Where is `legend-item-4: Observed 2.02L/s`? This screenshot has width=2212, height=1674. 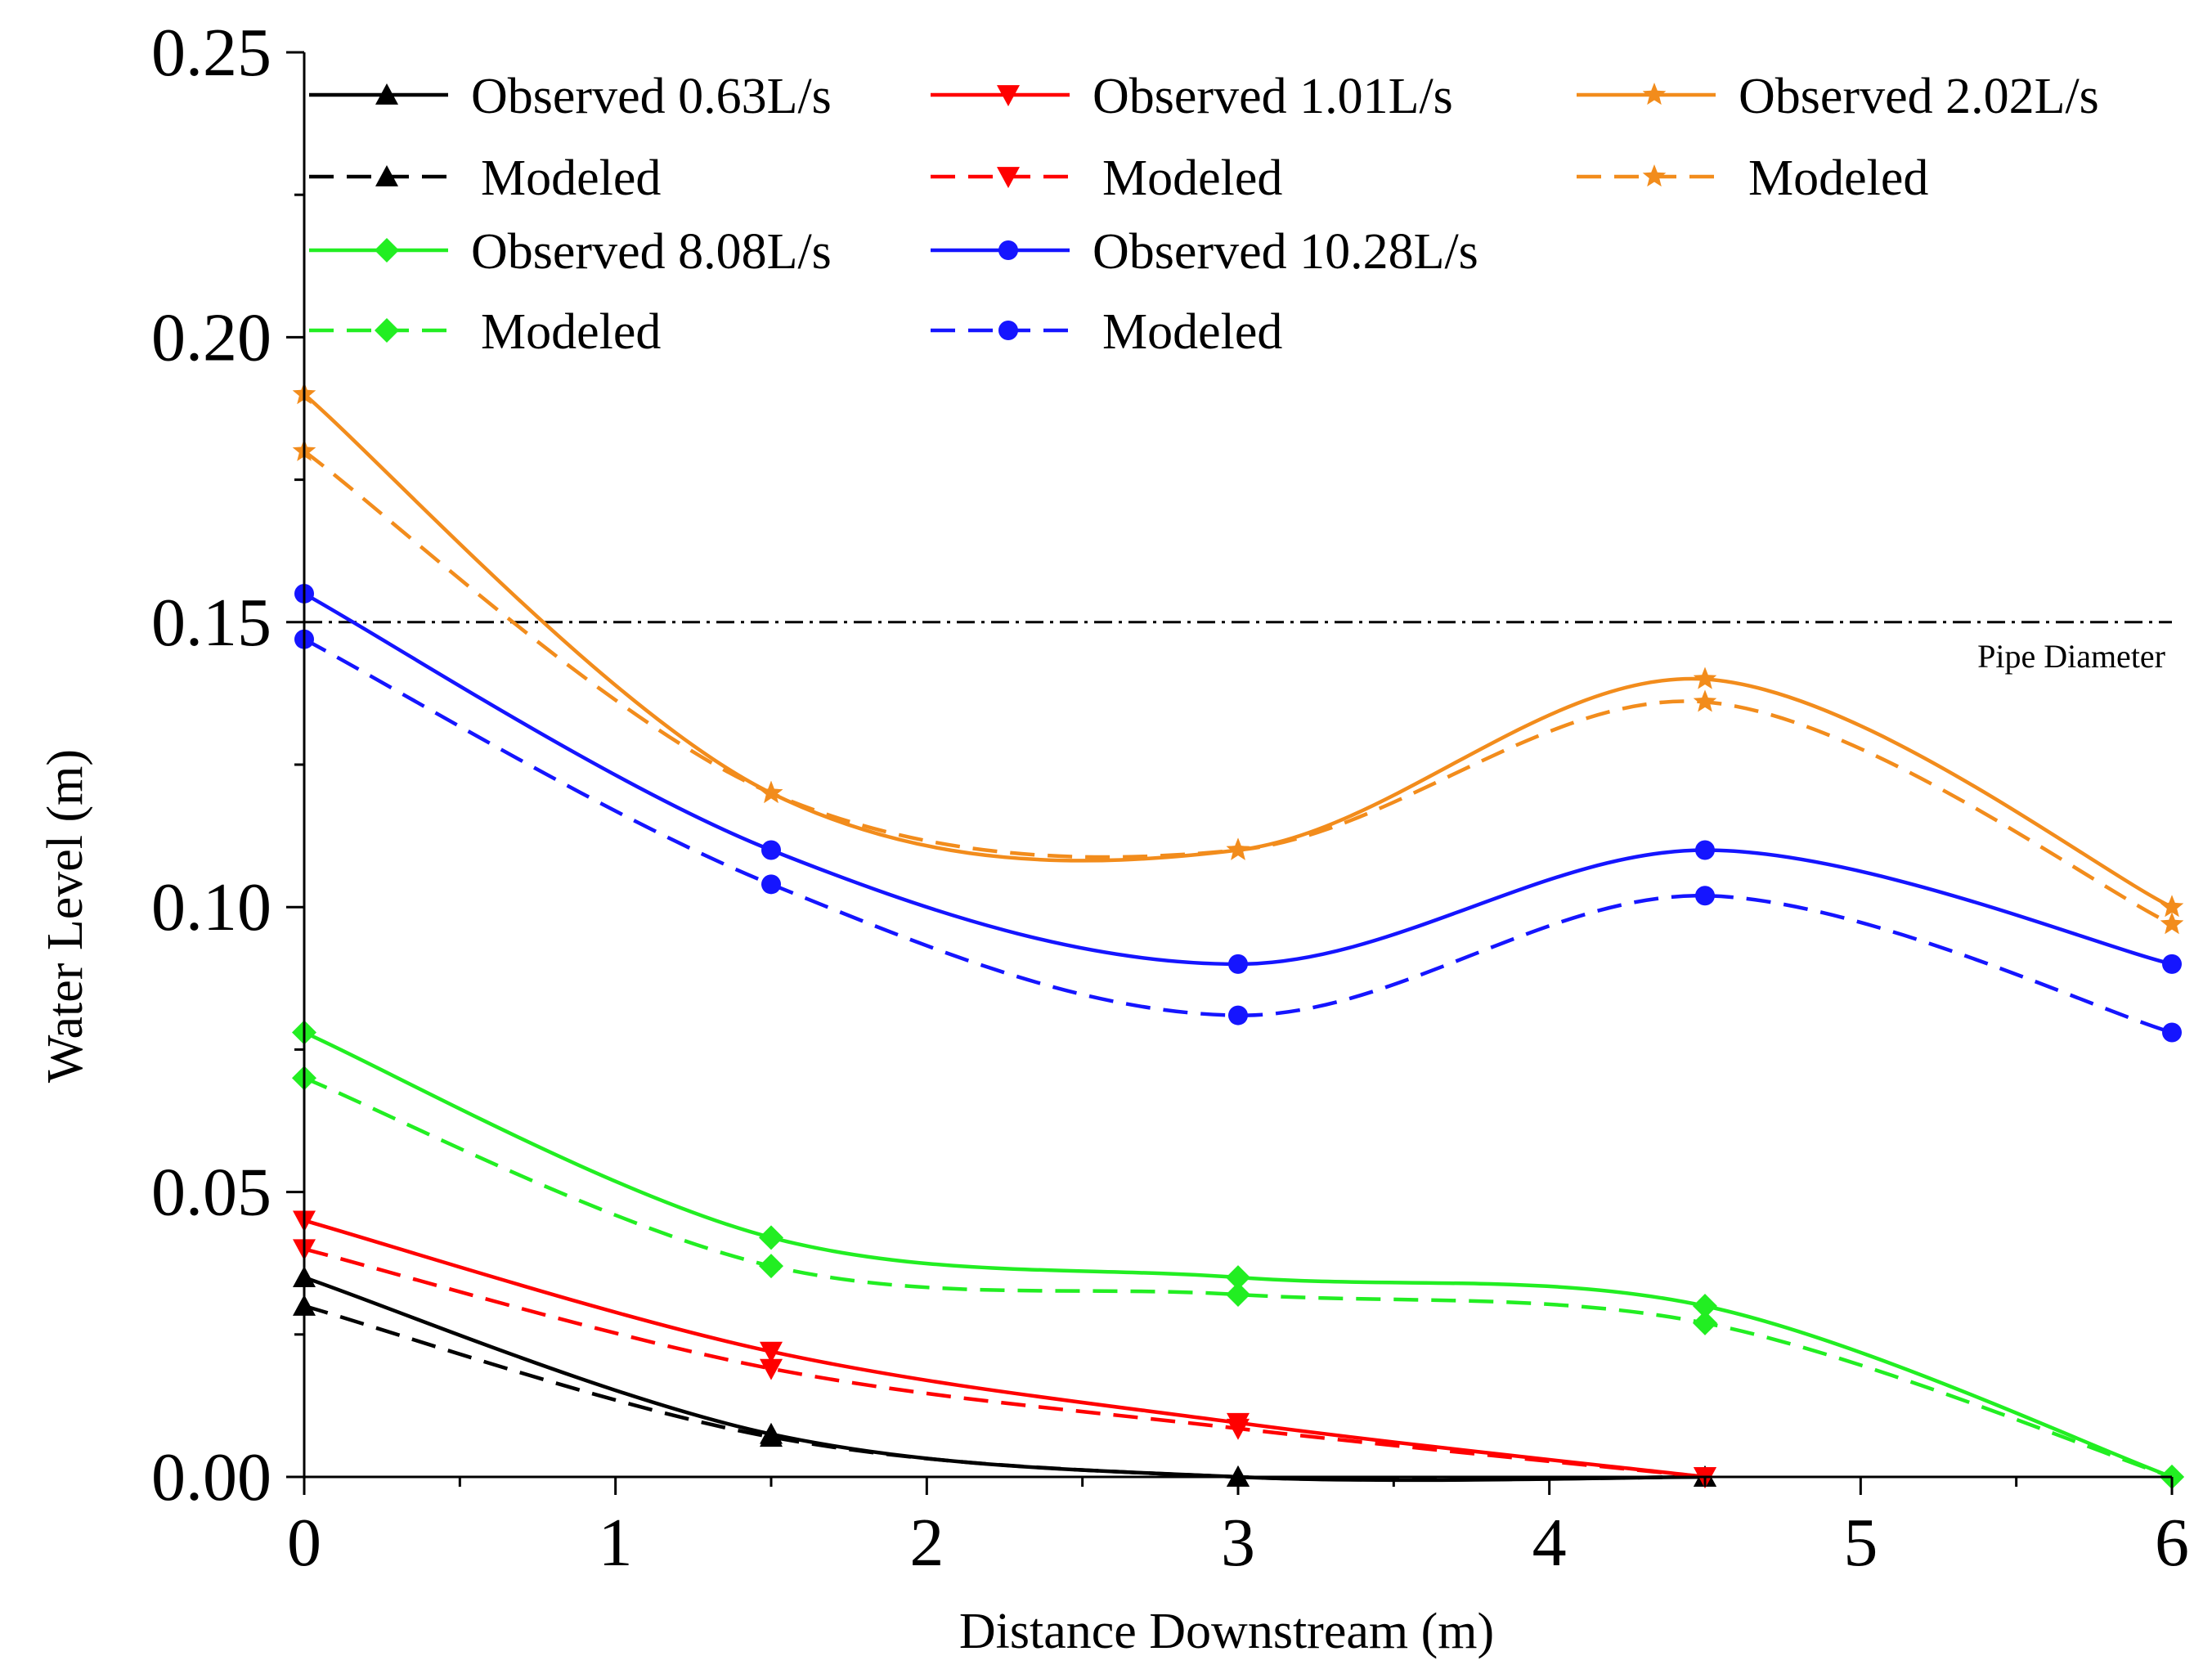 legend-item-4: Observed 2.02L/s is located at coordinates (1838, 96).